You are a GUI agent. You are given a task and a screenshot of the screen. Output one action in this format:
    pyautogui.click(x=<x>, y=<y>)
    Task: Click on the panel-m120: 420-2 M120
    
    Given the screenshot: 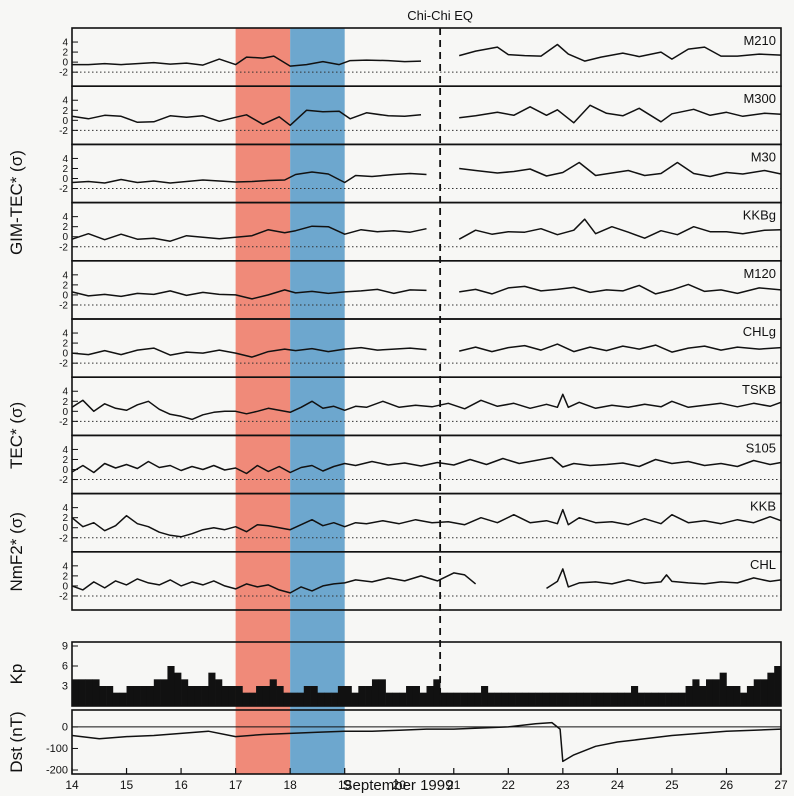 What is the action you would take?
    pyautogui.click(x=420, y=289)
    